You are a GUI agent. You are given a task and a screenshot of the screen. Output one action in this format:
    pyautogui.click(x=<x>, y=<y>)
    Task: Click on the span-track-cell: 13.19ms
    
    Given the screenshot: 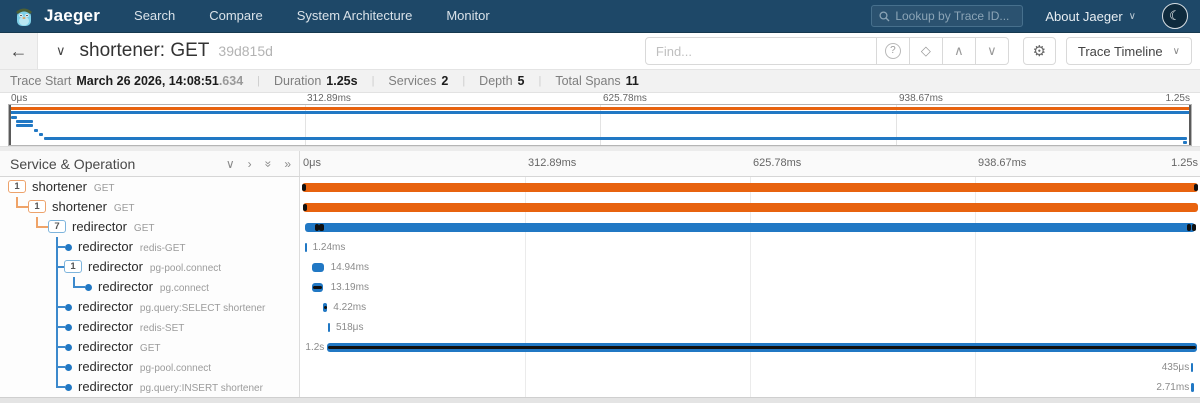 What is the action you would take?
    pyautogui.click(x=750, y=287)
    